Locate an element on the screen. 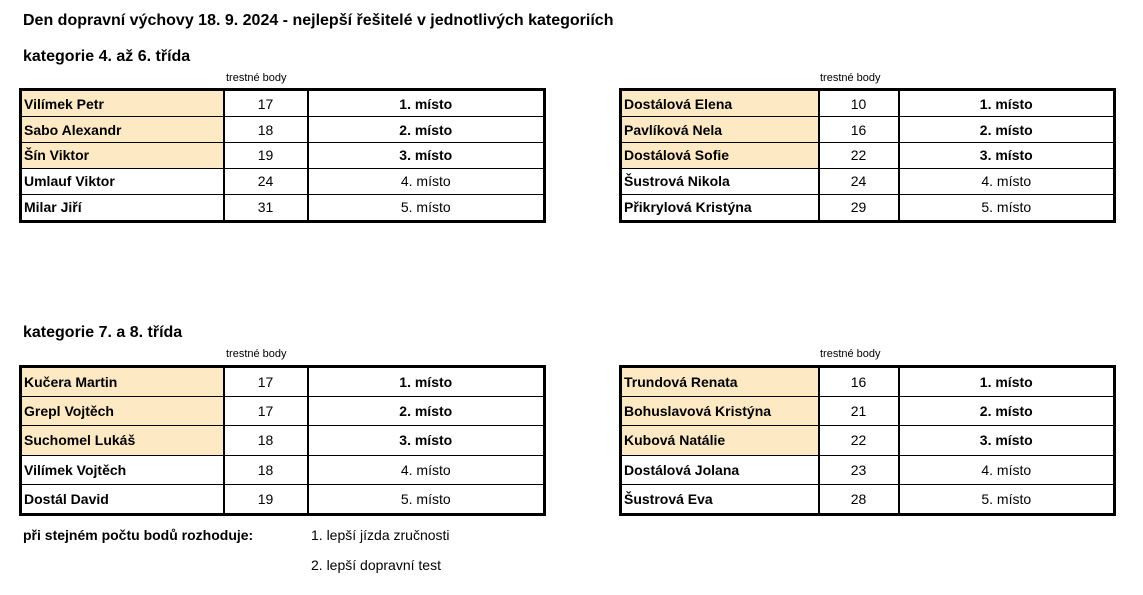  table-row: Umlauf Viktor 24 4. místo is located at coordinates (282, 181).